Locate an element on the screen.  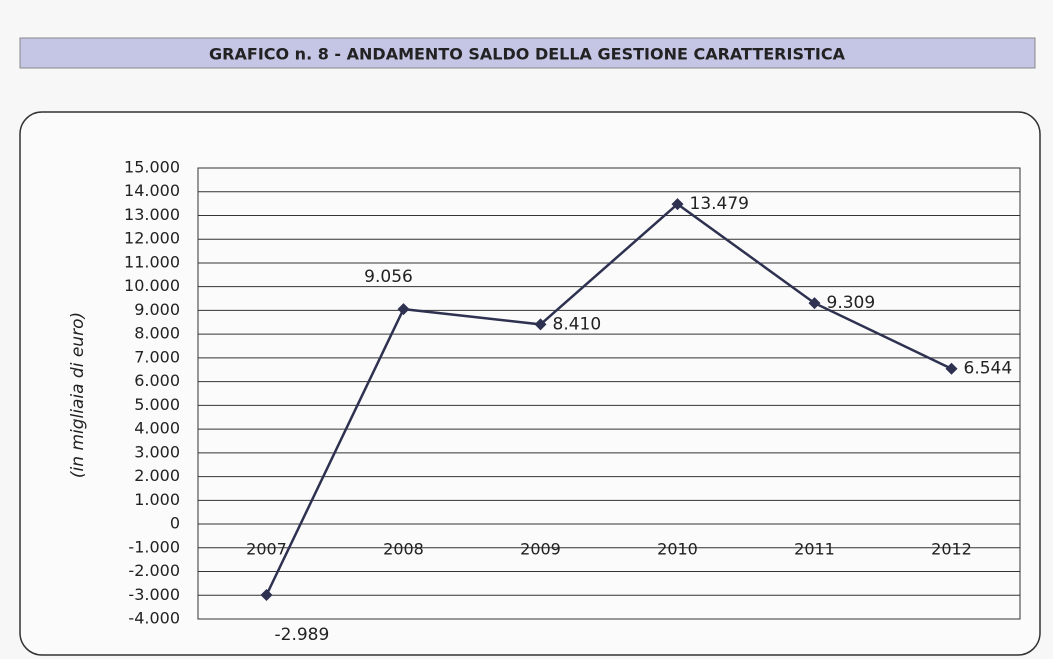
y-tick-label: 0 is located at coordinates (175, 523).